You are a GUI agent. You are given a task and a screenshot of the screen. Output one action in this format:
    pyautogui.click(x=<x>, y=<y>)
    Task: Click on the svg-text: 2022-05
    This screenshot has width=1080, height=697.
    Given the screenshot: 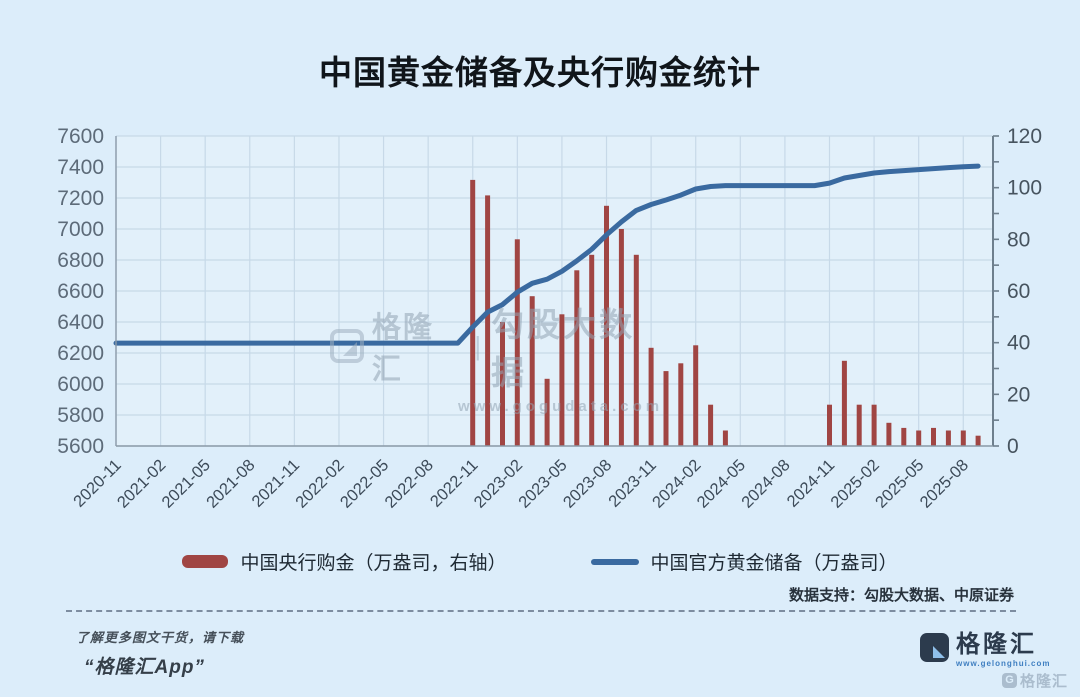 What is the action you would take?
    pyautogui.click(x=365, y=484)
    